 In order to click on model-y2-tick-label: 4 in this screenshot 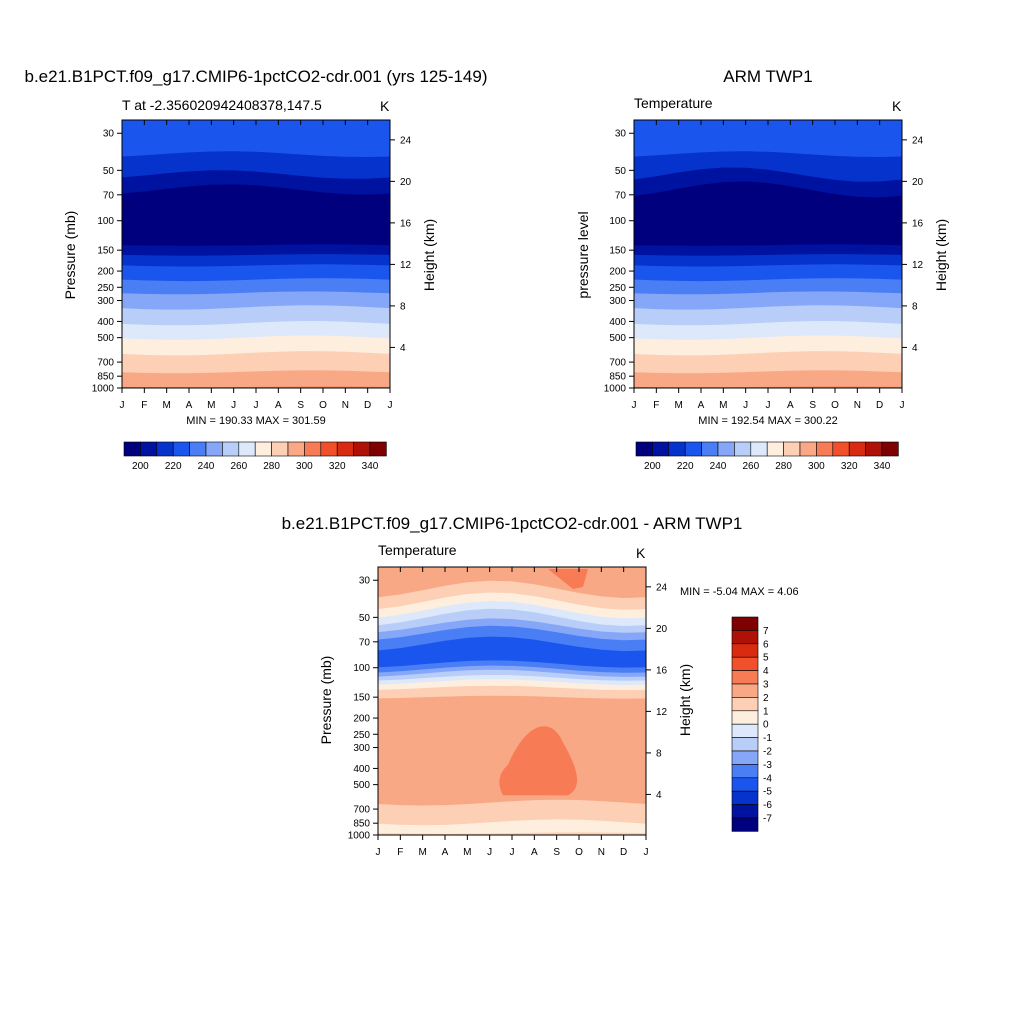, I will do `click(403, 348)`.